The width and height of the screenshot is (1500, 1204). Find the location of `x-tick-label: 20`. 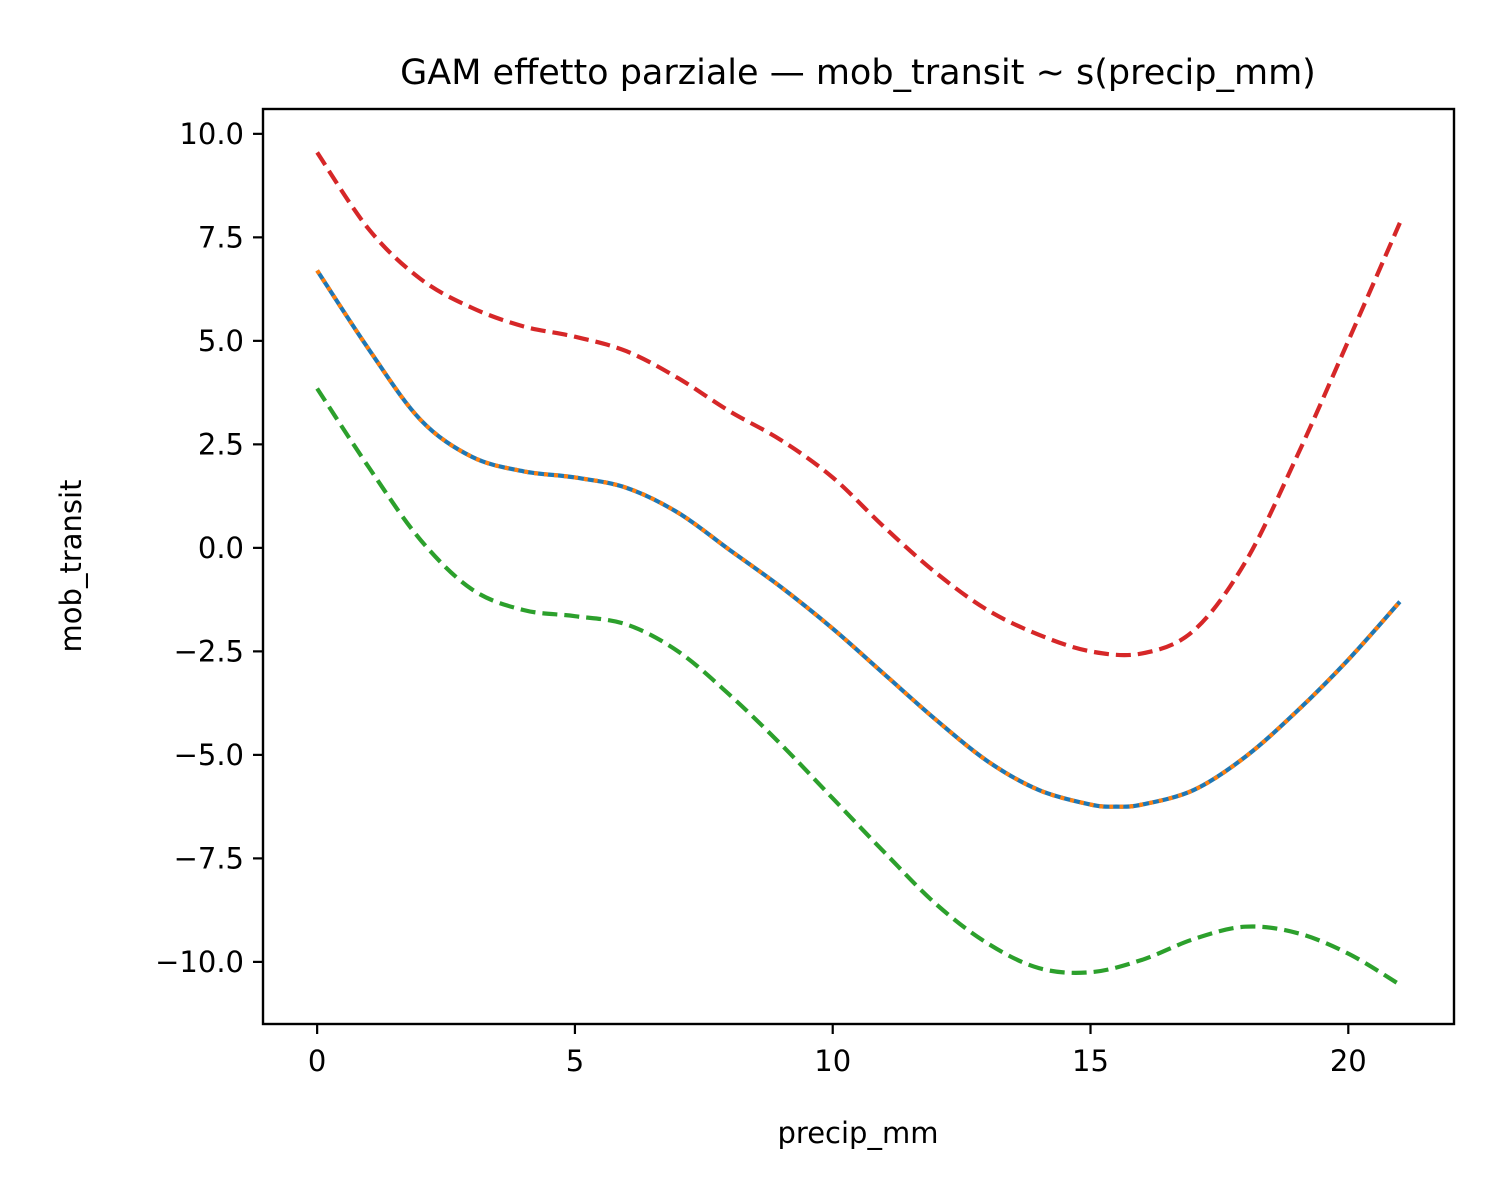

x-tick-label: 20 is located at coordinates (1348, 1061).